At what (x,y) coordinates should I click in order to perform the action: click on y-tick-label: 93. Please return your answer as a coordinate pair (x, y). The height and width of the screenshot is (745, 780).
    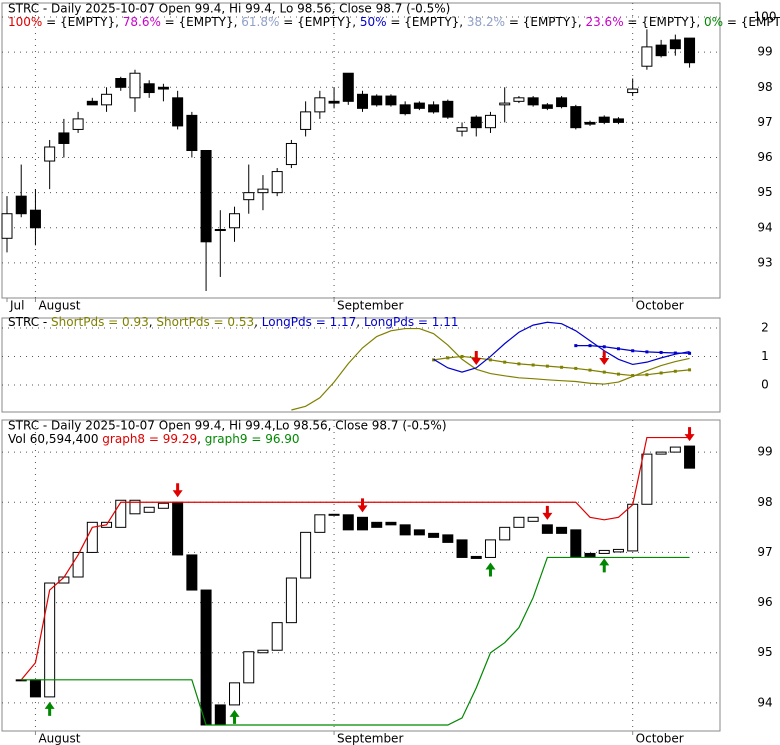
    Looking at the image, I should click on (764, 262).